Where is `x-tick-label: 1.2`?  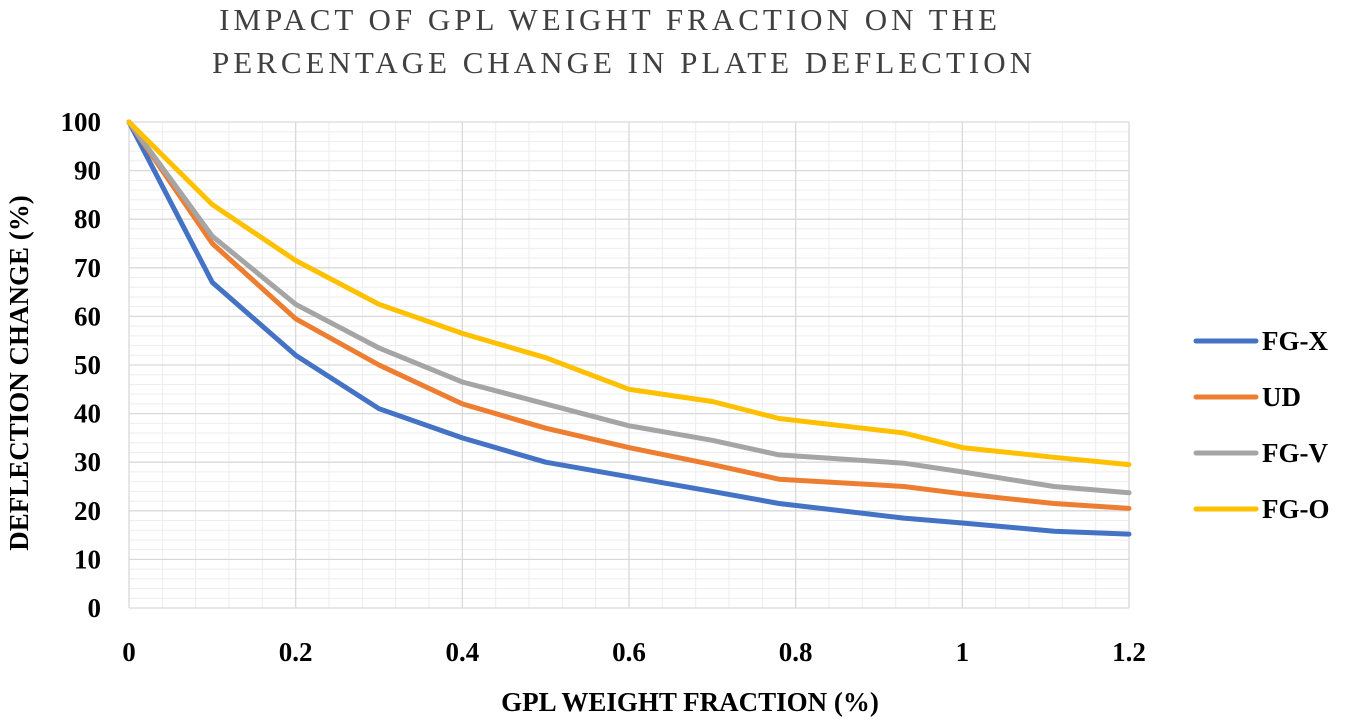
x-tick-label: 1.2 is located at coordinates (1129, 652).